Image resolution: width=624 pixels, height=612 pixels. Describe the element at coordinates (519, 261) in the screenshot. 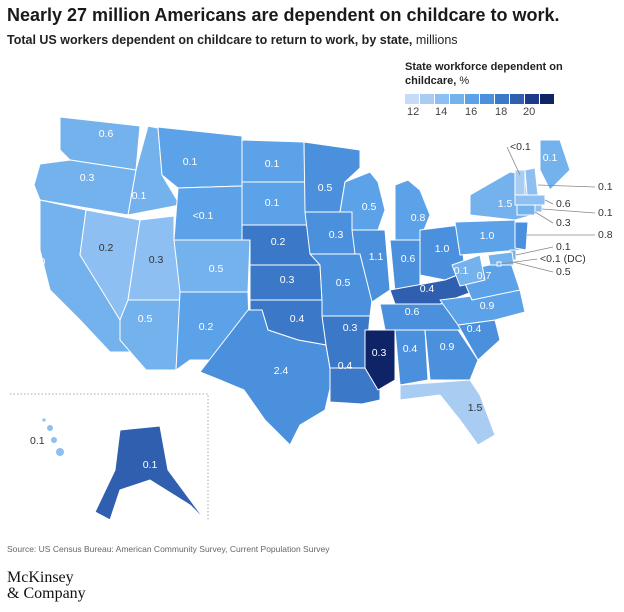

I see `callout-line-dc` at that location.